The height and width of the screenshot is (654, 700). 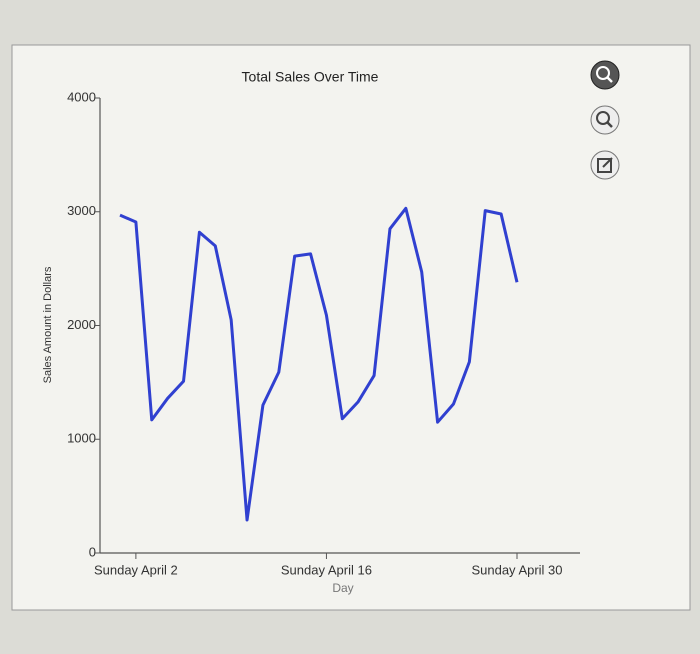 I want to click on y-tick-label: 0, so click(x=92, y=551).